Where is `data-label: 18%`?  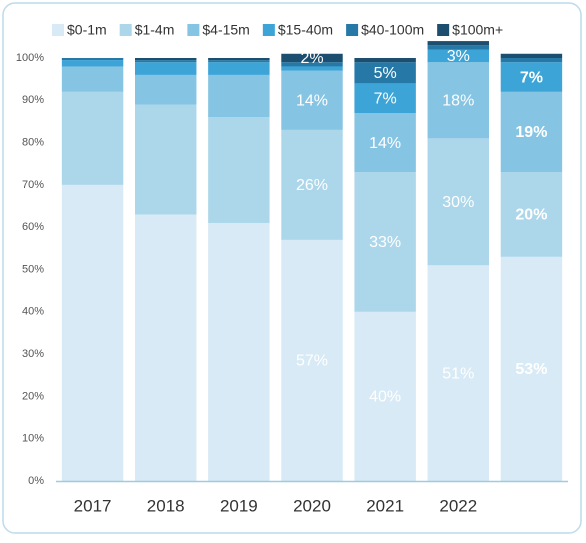
data-label: 18% is located at coordinates (458, 101).